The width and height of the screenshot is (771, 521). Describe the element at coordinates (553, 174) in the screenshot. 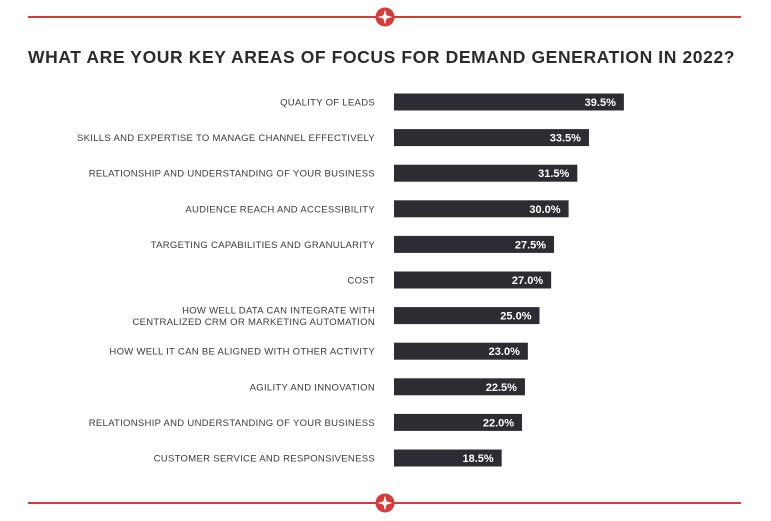

I see `bar-value-label: 31.5%` at that location.